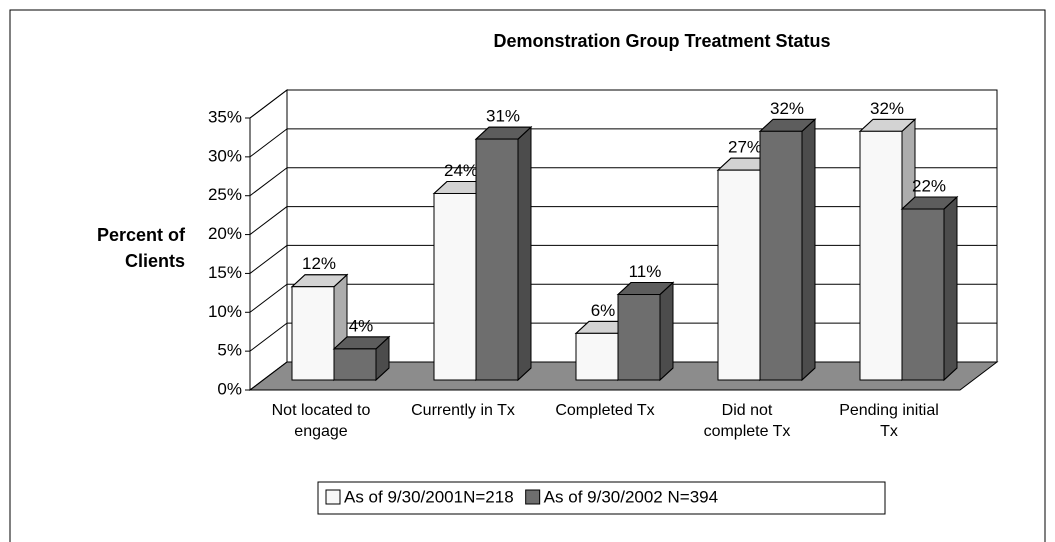 This screenshot has width=1055, height=542. What do you see at coordinates (461, 170) in the screenshot?
I see `value-label: 24%` at bounding box center [461, 170].